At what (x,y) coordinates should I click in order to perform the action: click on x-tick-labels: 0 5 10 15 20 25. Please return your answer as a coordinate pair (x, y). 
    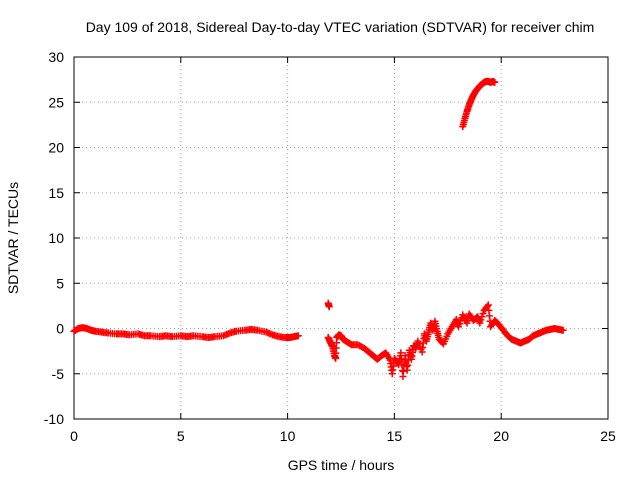
    Looking at the image, I should click on (343, 436).